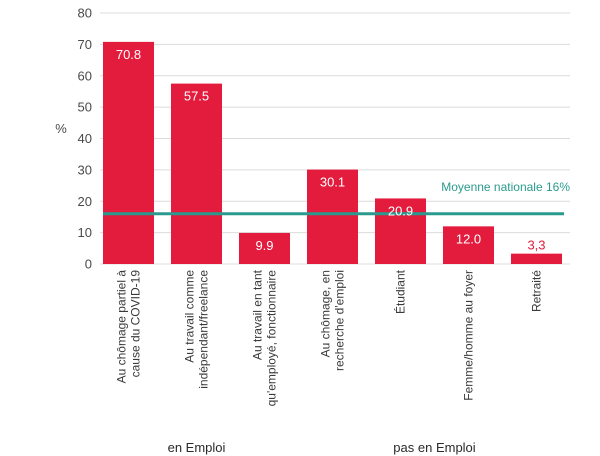  What do you see at coordinates (85, 169) in the screenshot?
I see `y-tick-label: 30` at bounding box center [85, 169].